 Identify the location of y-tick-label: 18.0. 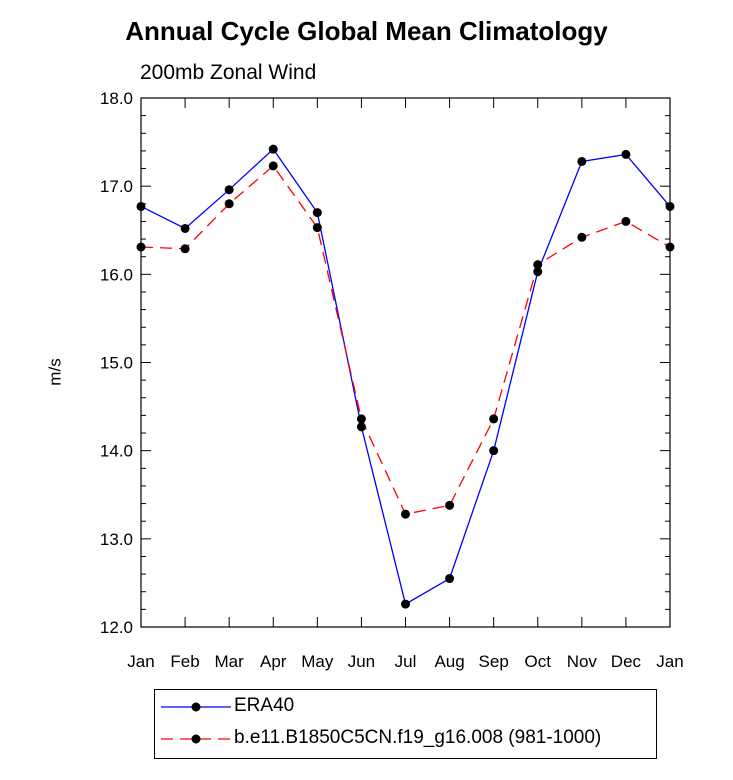
(116, 98).